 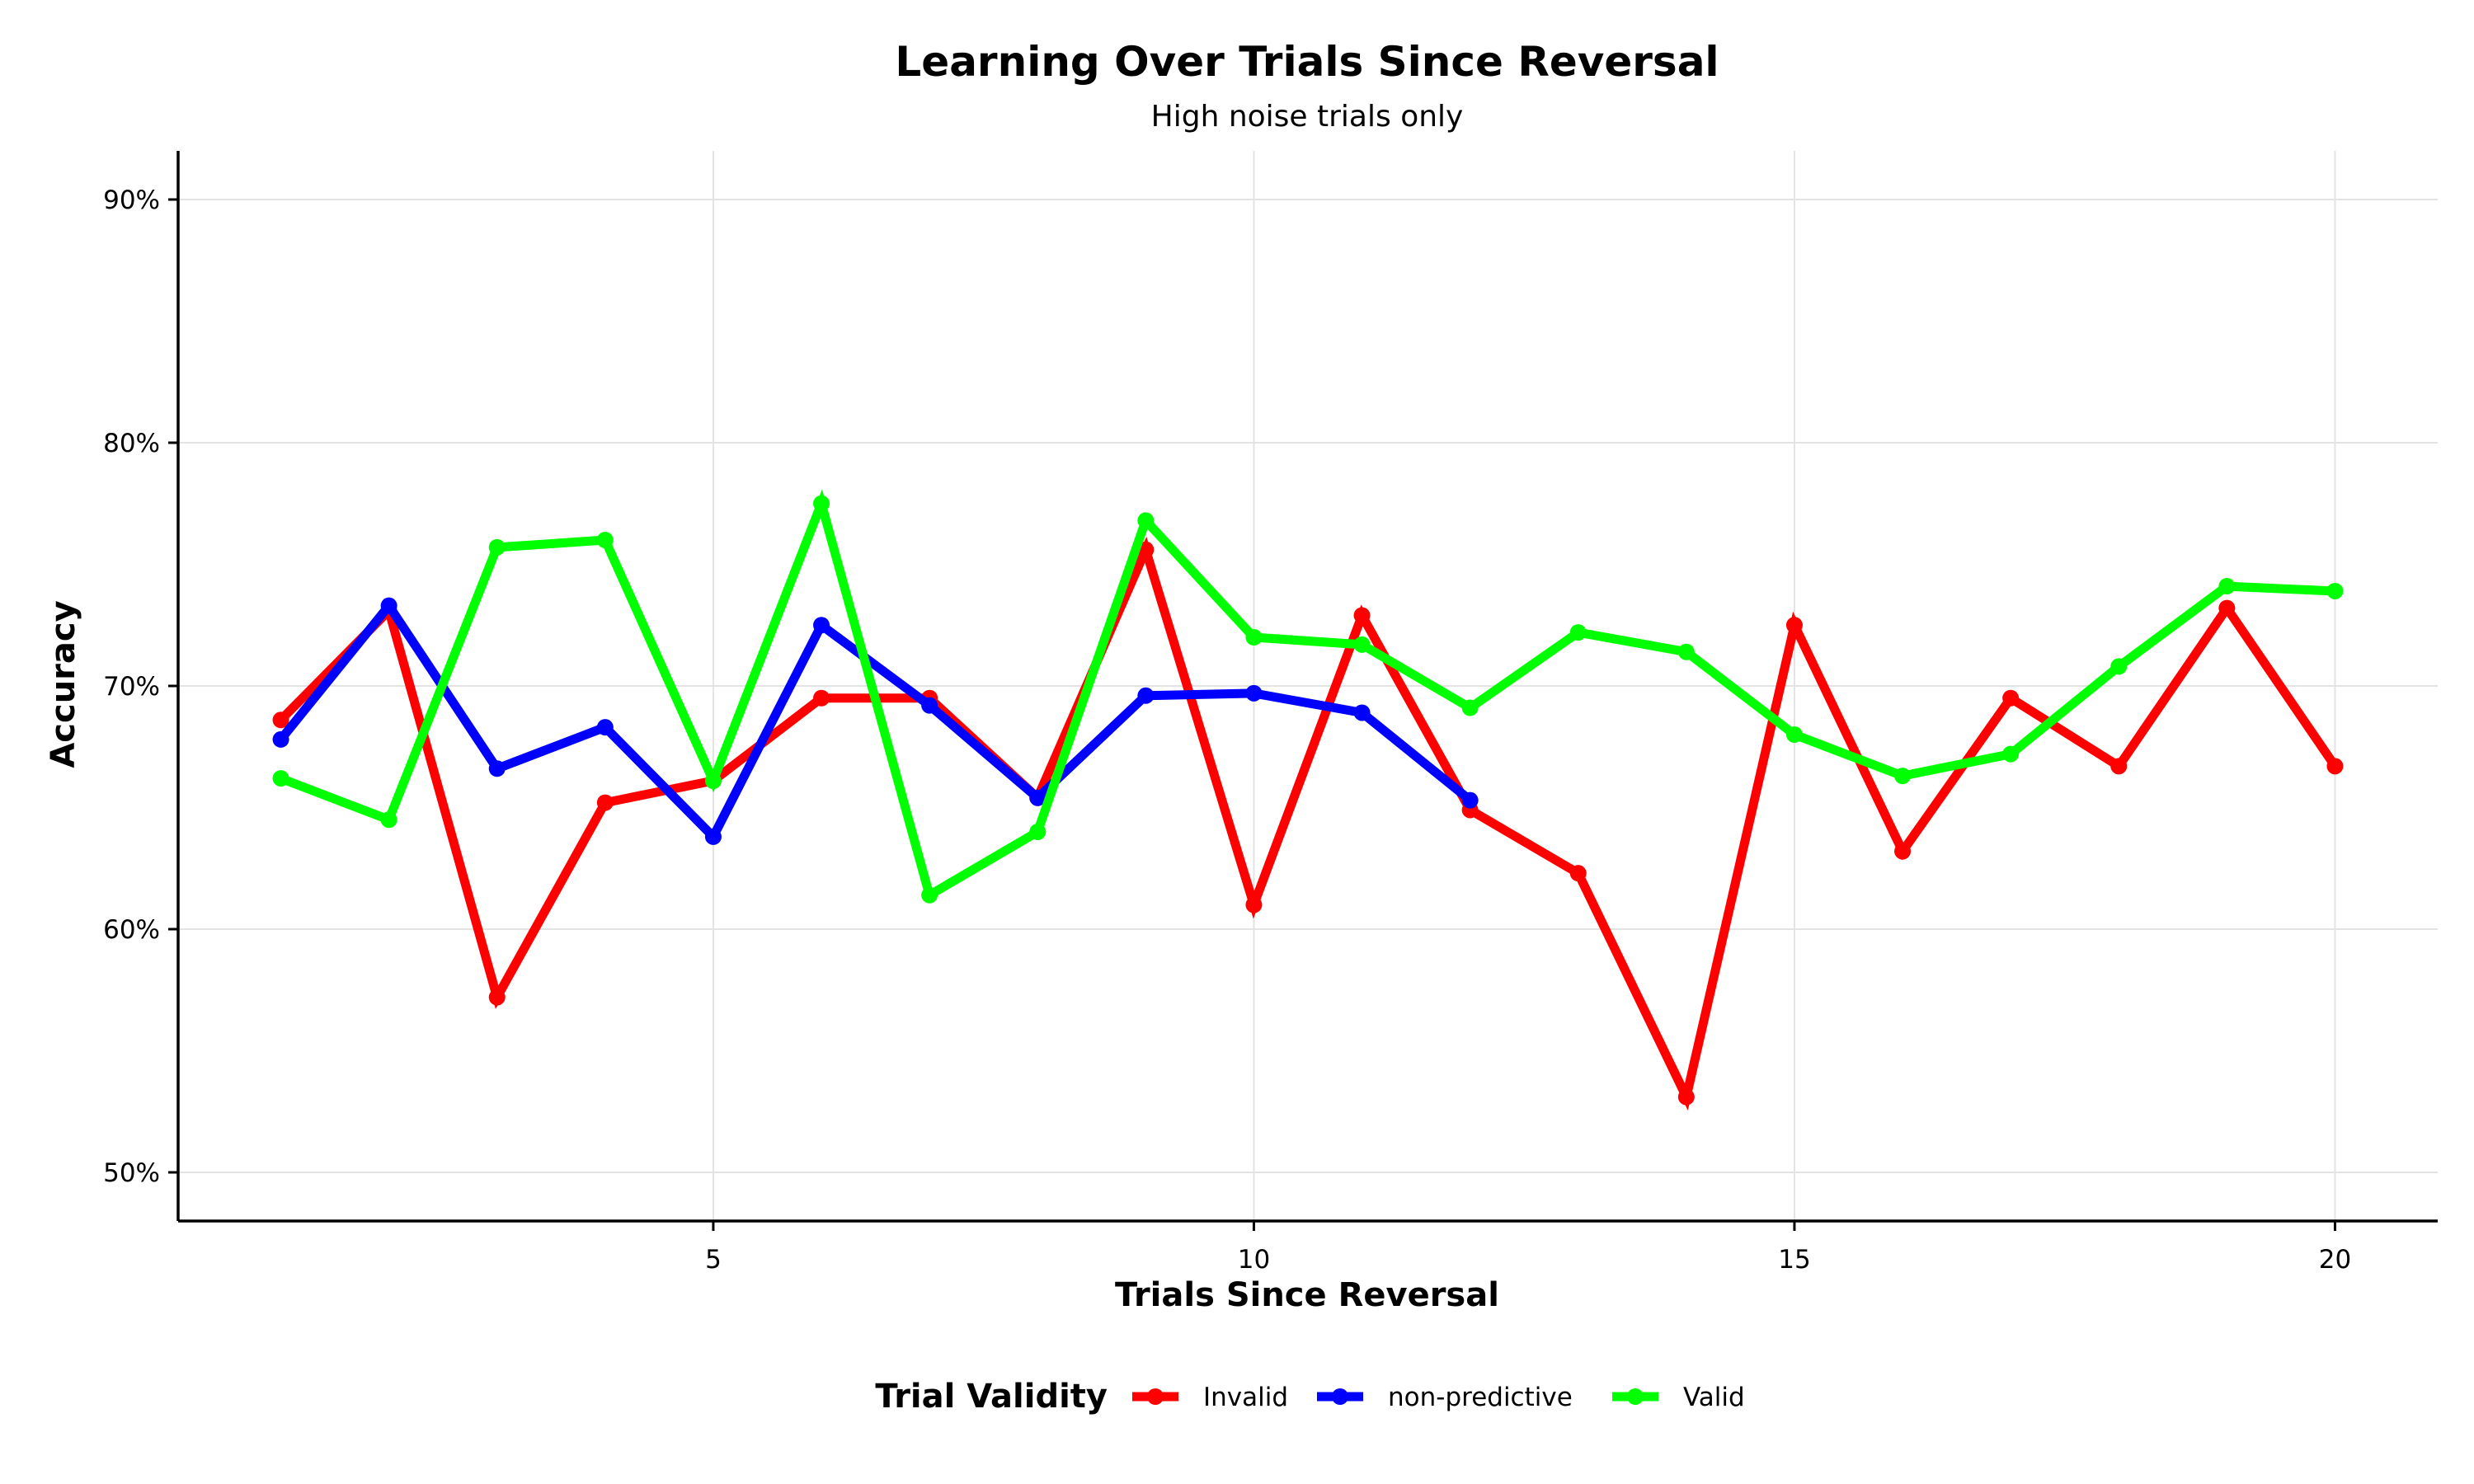 I want to click on legend-title: Trial Validity, so click(x=991, y=1397).